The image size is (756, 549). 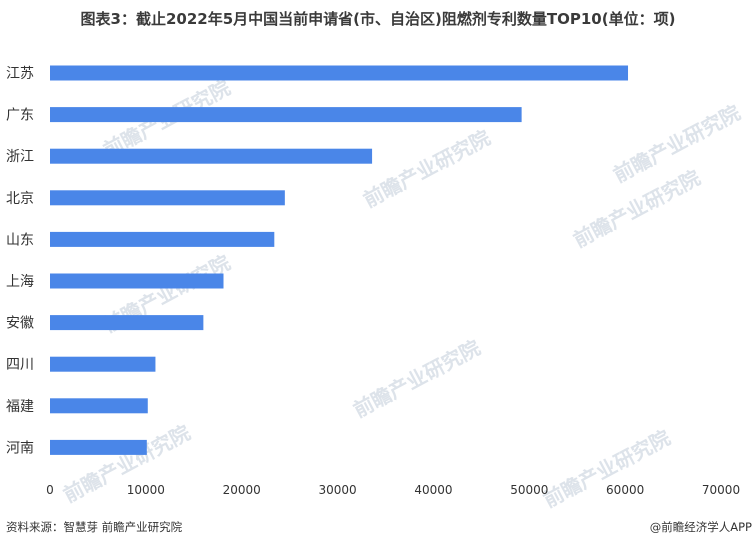 What do you see at coordinates (20, 365) in the screenshot?
I see `category-label: 四川` at bounding box center [20, 365].